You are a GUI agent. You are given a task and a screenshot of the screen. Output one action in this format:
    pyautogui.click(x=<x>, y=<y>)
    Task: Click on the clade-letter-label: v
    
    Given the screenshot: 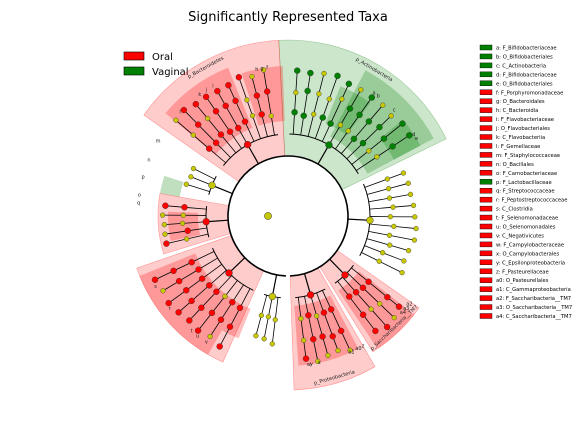 What is the action you would take?
    pyautogui.click(x=206, y=342)
    